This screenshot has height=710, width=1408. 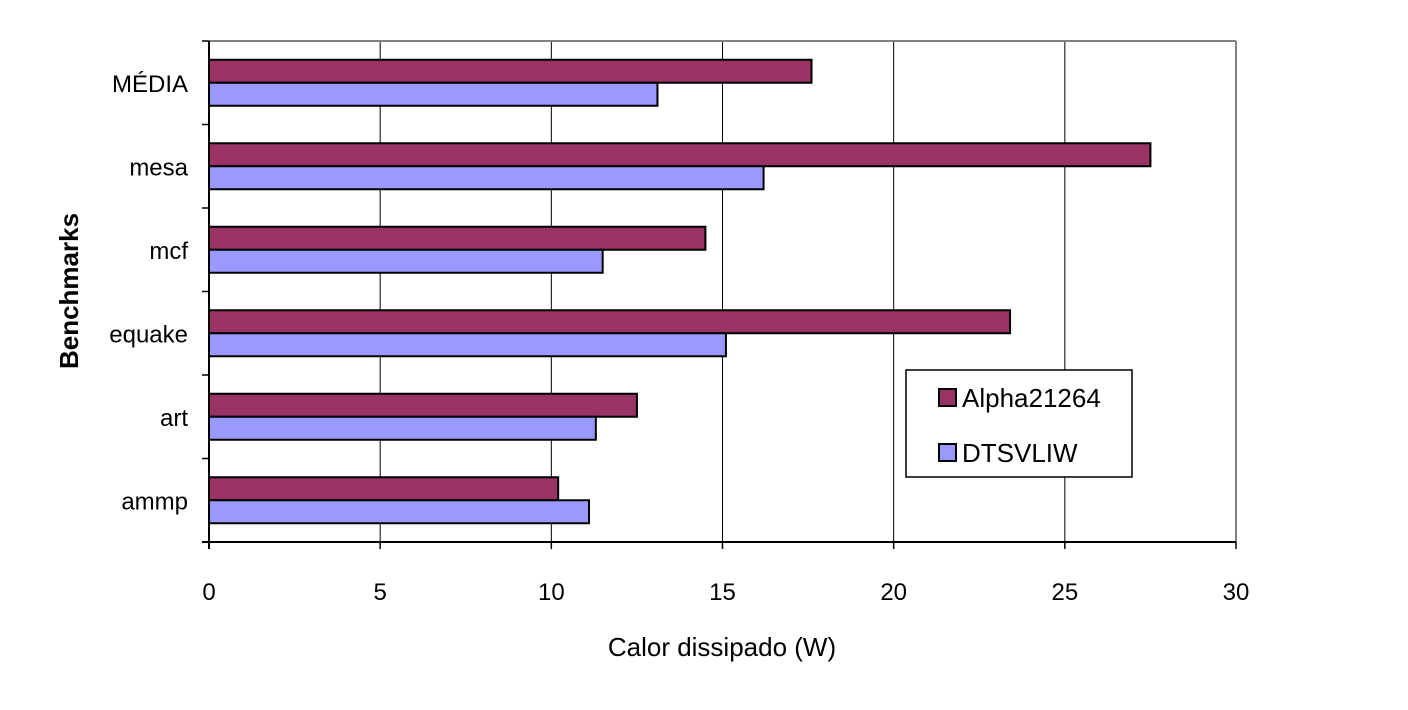 I want to click on legend-label-alpha21264: Alpha21264, so click(x=1031, y=398).